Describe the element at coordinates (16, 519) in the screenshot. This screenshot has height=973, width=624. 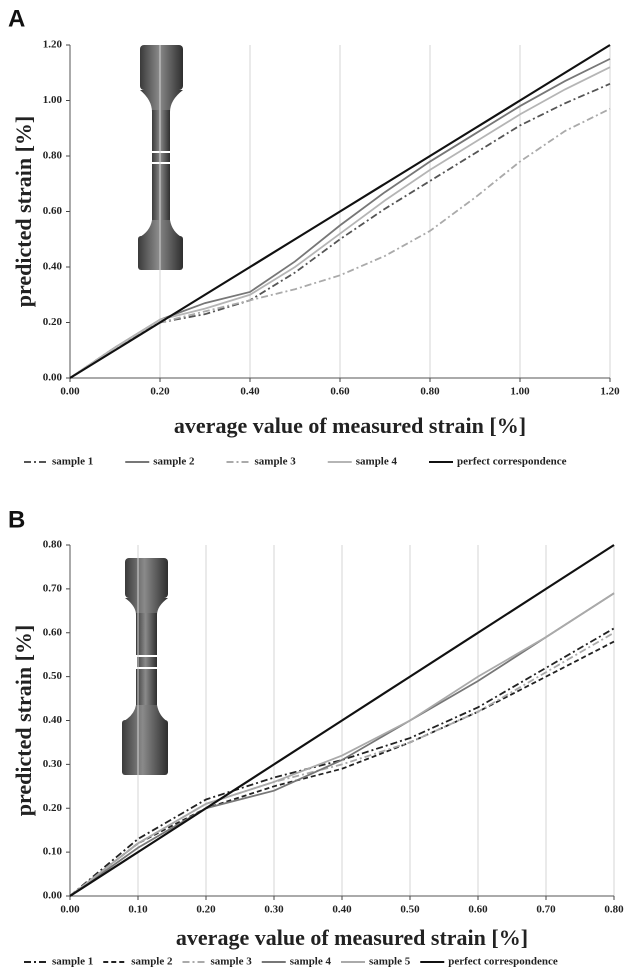
I see `panel-label: B` at that location.